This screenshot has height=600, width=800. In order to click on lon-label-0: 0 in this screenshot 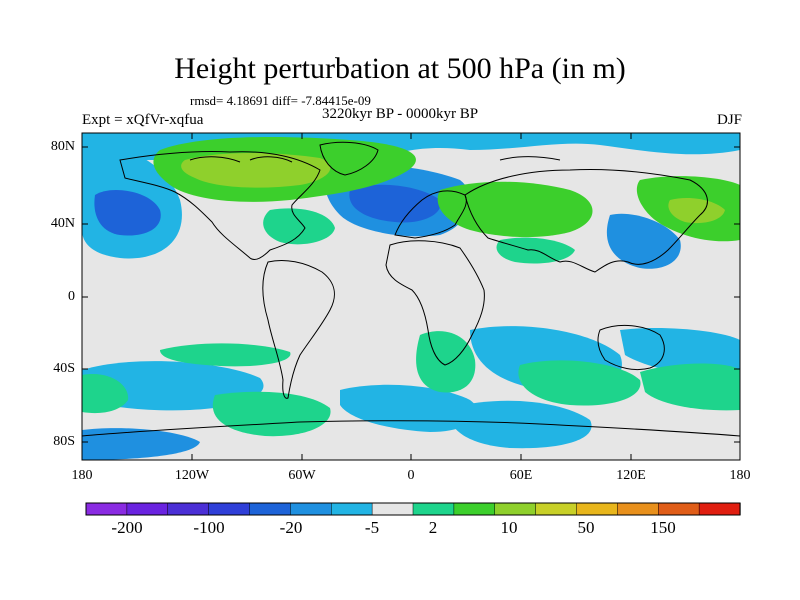, I will do `click(411, 475)`.